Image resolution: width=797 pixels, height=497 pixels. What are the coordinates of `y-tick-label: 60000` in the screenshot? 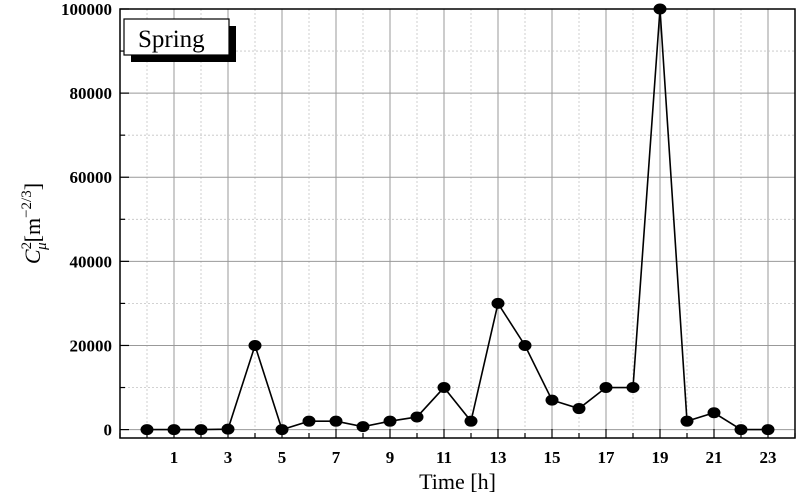 It's located at (91, 177).